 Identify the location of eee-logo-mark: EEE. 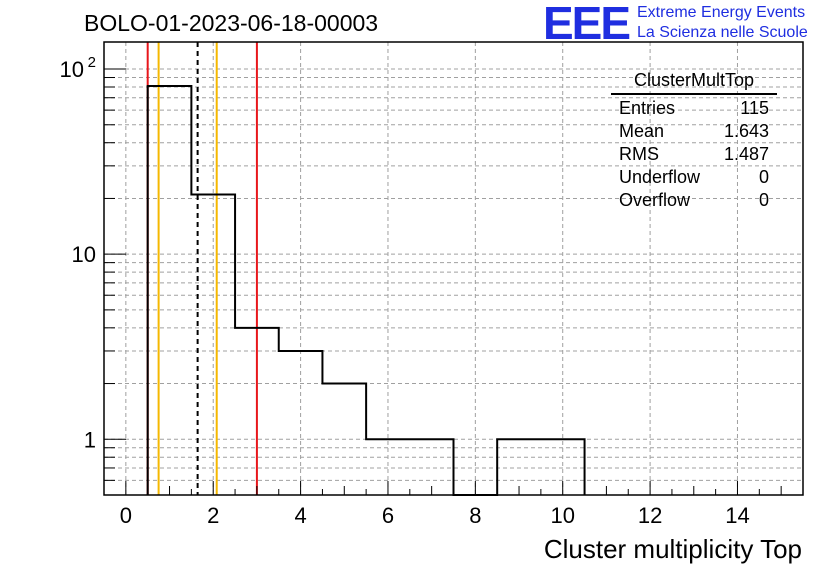
(587, 24).